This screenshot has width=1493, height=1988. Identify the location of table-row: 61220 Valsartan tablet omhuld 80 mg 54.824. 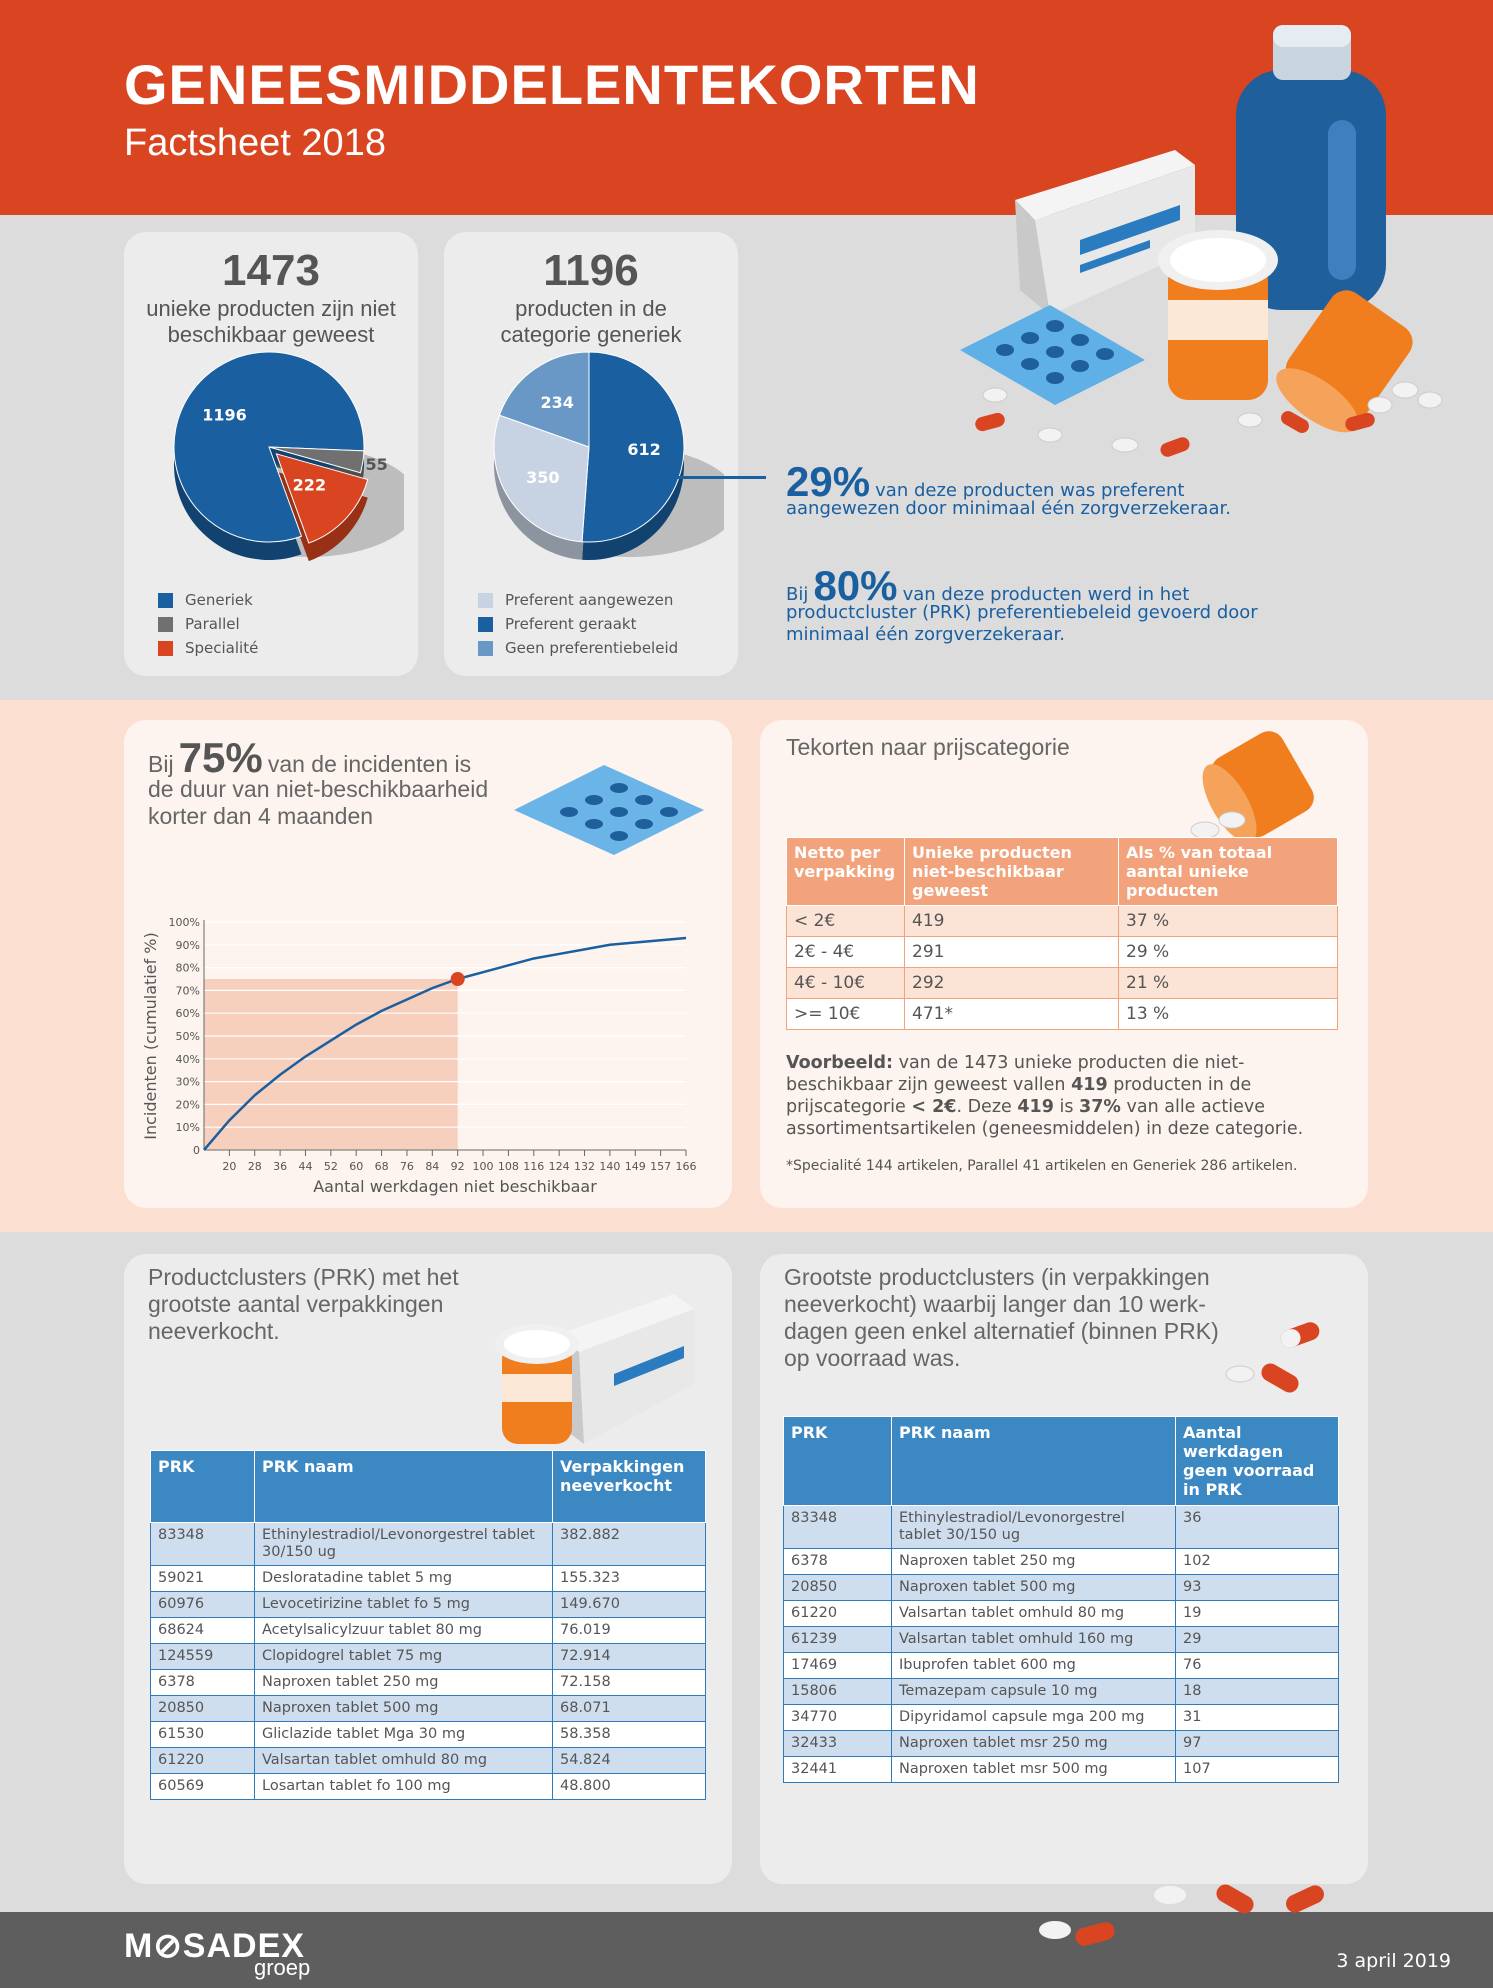
(428, 1760).